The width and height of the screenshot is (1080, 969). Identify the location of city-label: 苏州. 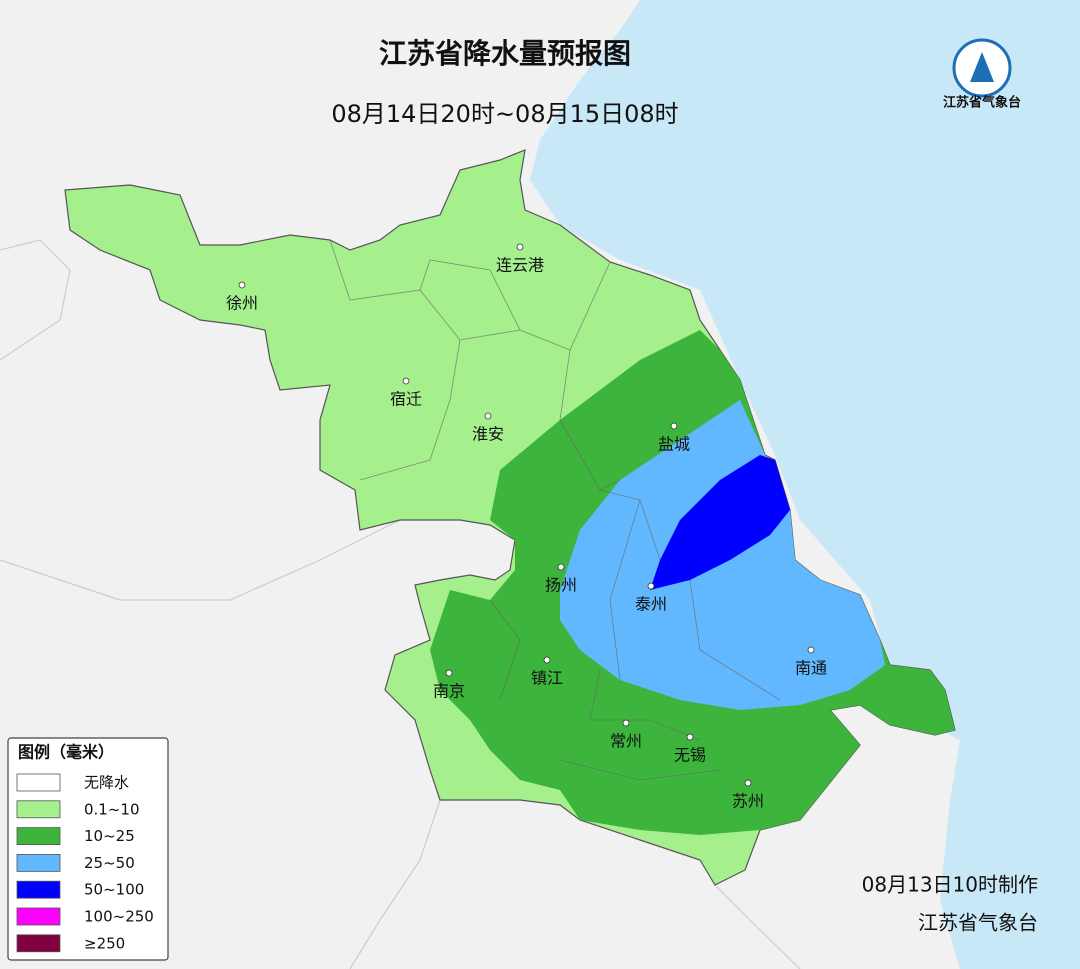
(748, 801).